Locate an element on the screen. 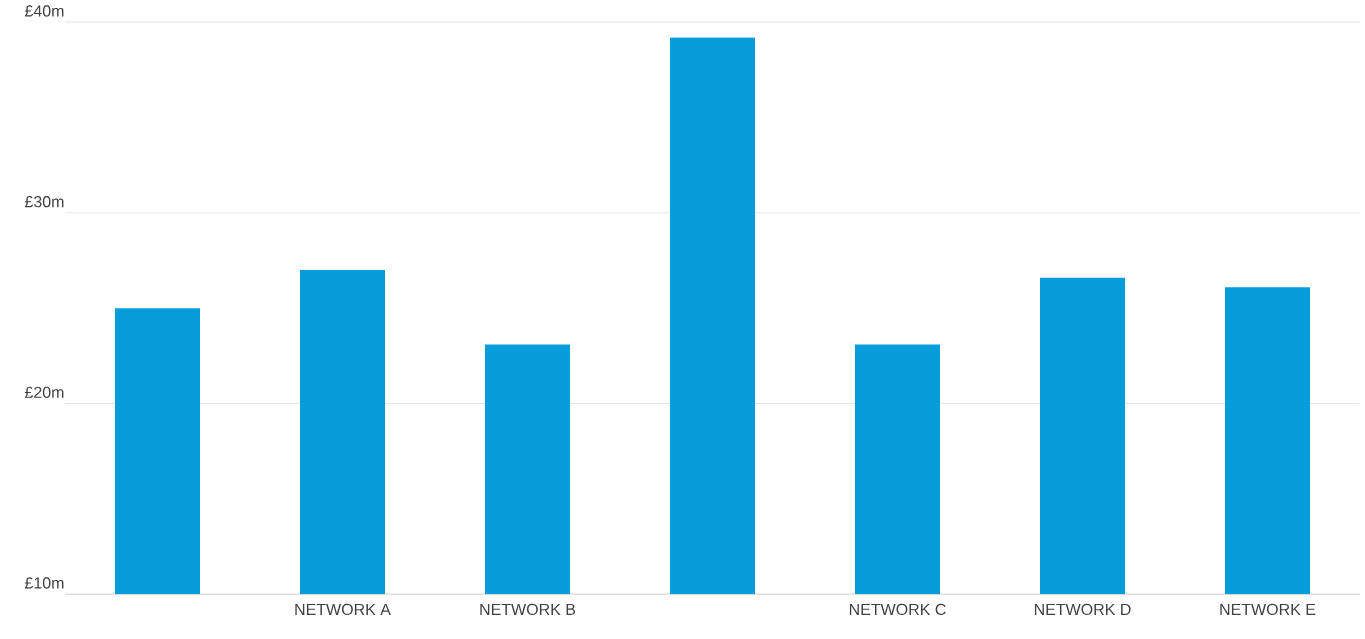  x-tick-label: NETWORK A is located at coordinates (343, 609).